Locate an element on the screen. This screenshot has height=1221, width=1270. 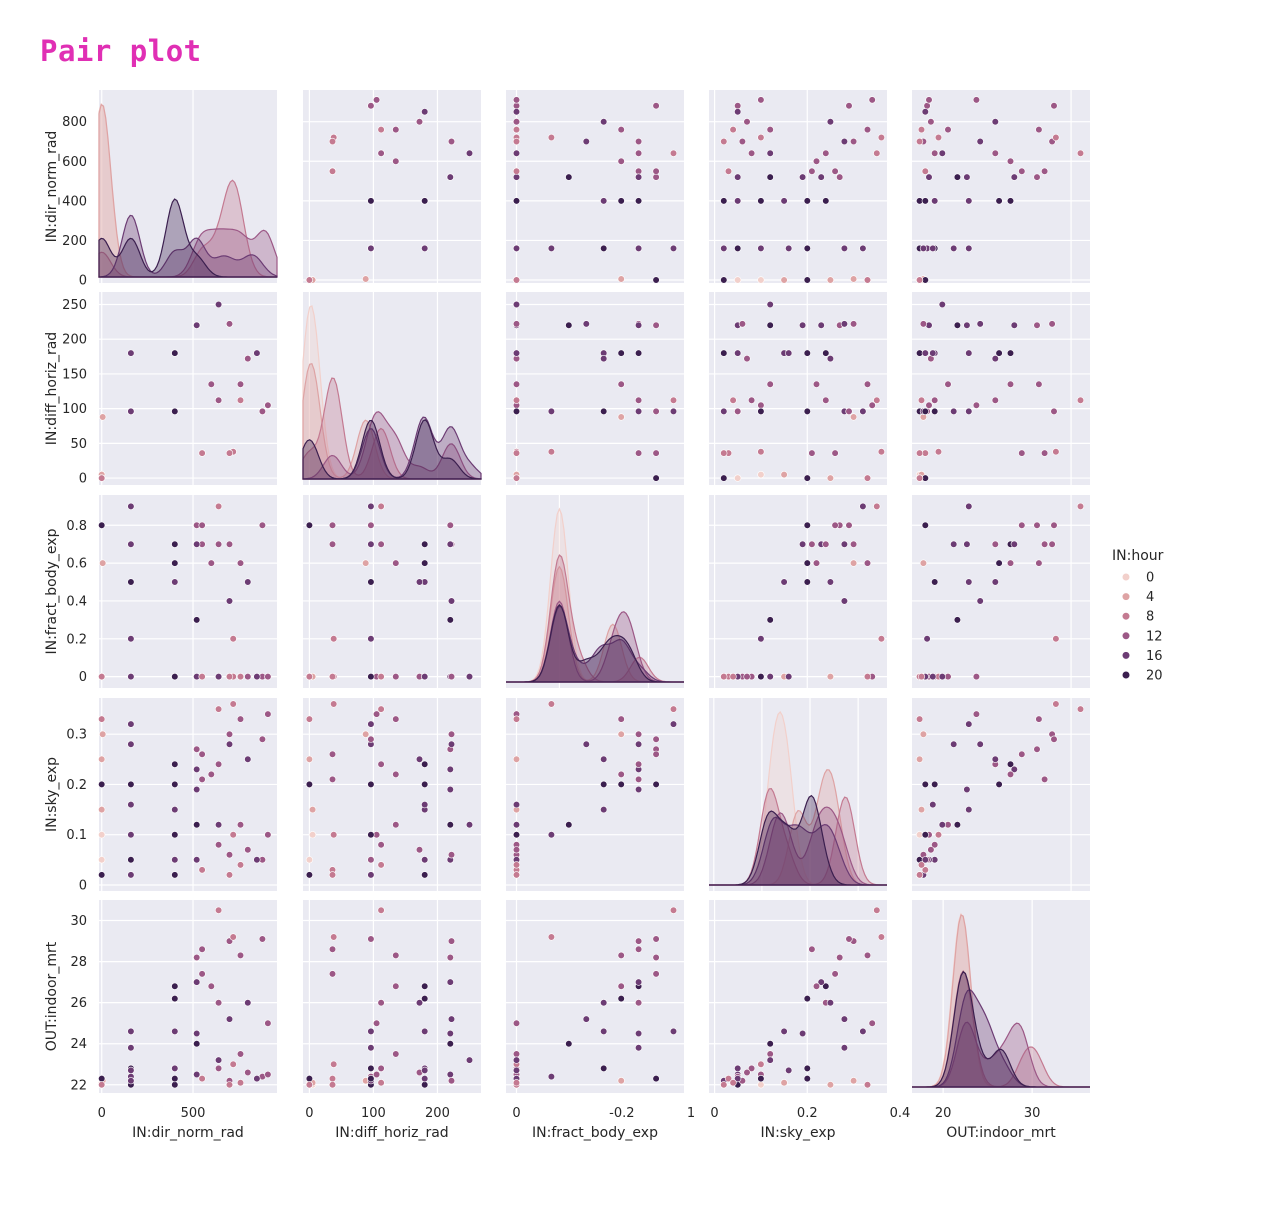
x-tick-label: -0.2 is located at coordinates (621, 1113).